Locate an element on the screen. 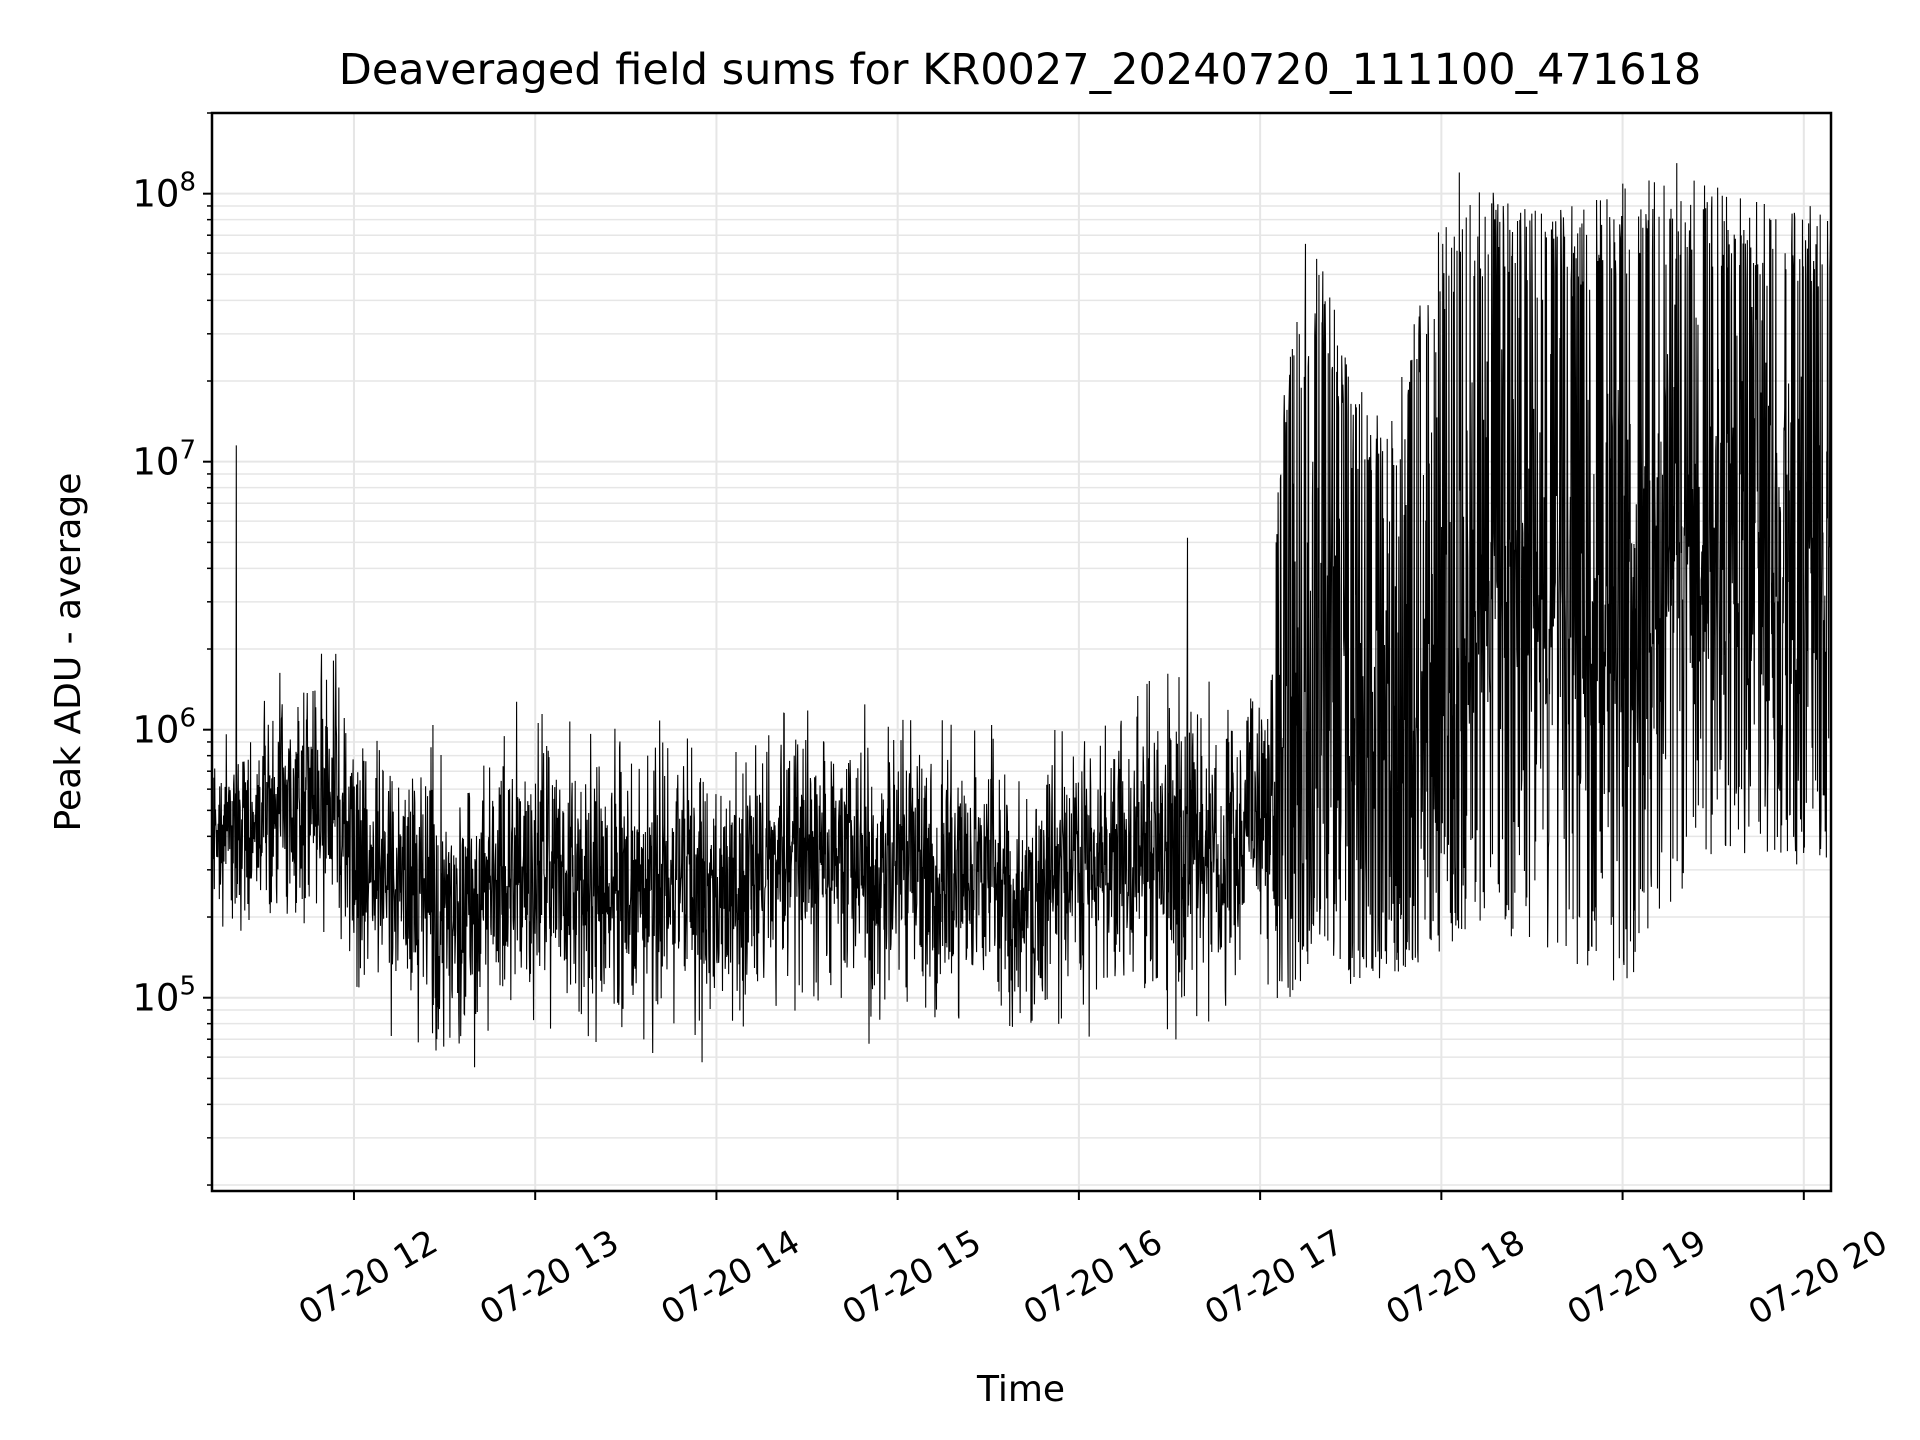  x-tick-label: 07-20 13 is located at coordinates (549, 1277).